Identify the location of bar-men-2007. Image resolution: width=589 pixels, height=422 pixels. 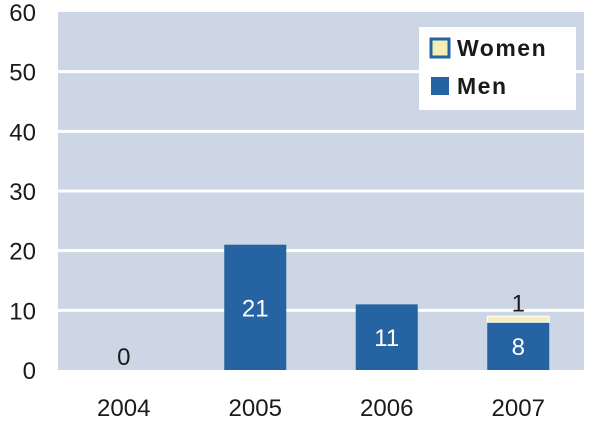
(518, 346).